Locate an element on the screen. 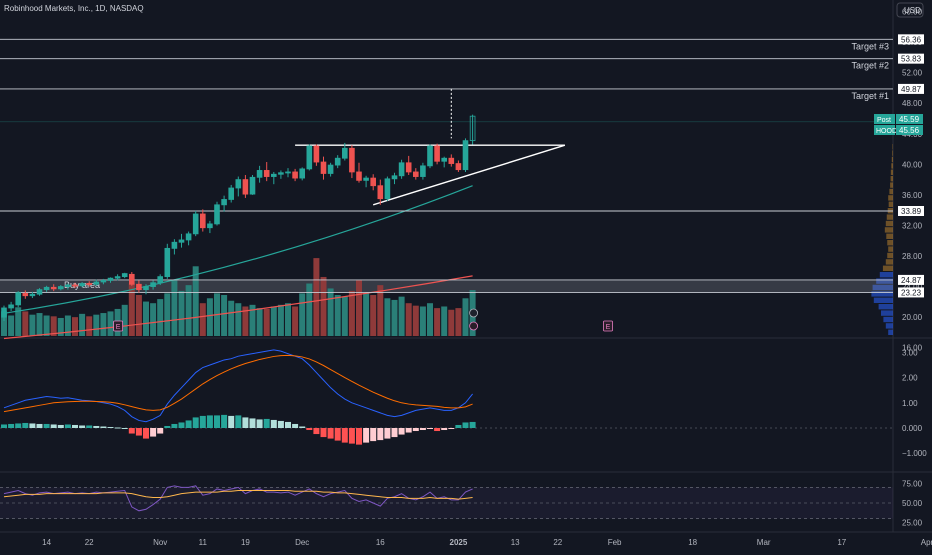 The image size is (932, 555). time-axis-label: 22 is located at coordinates (89, 542).